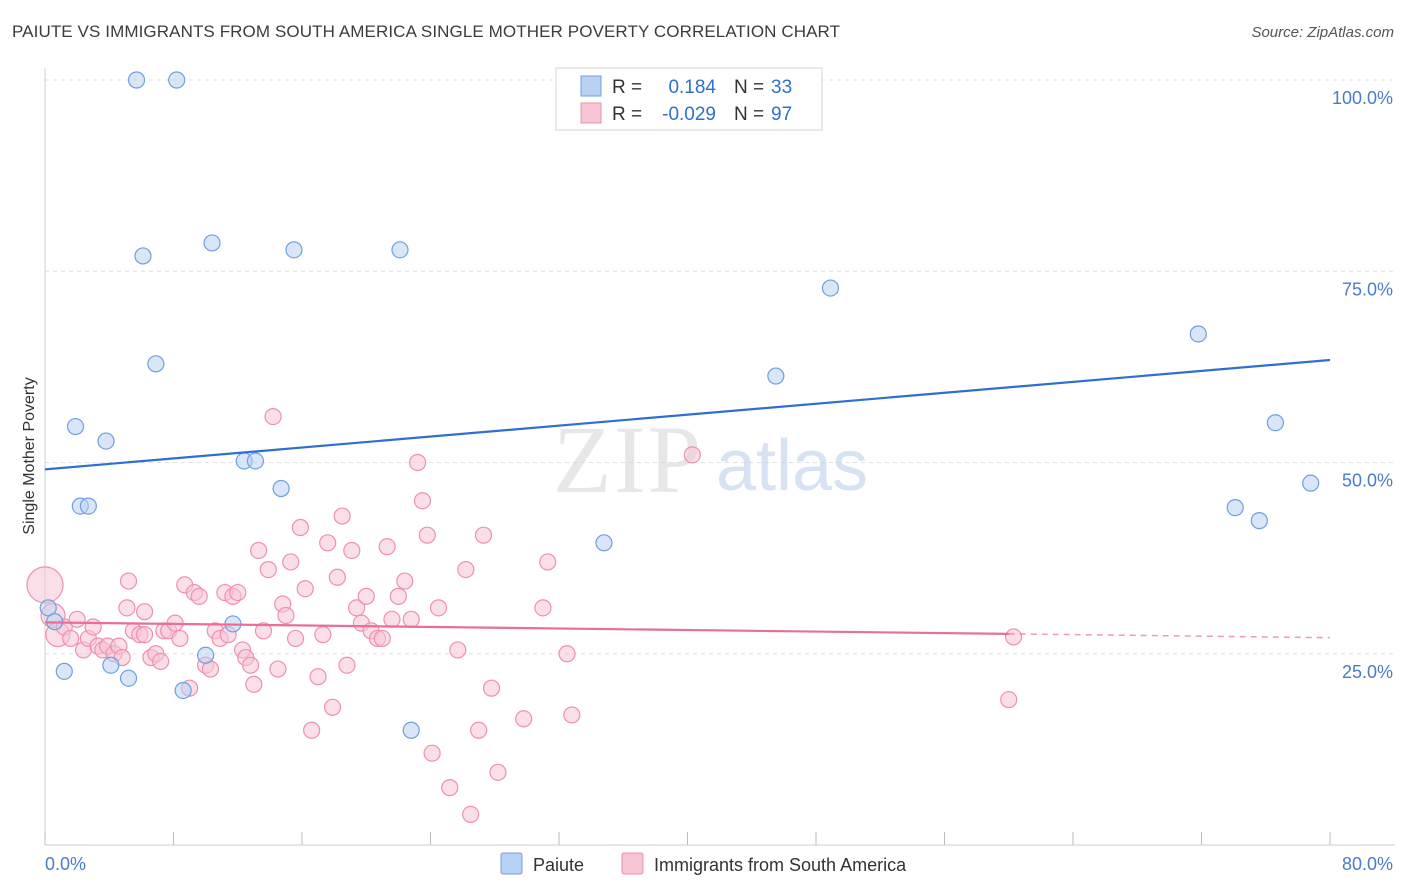 This screenshot has height=892, width=1406. What do you see at coordinates (632, 863) in the screenshot?
I see `series-legend-swatch-immigrants` at bounding box center [632, 863].